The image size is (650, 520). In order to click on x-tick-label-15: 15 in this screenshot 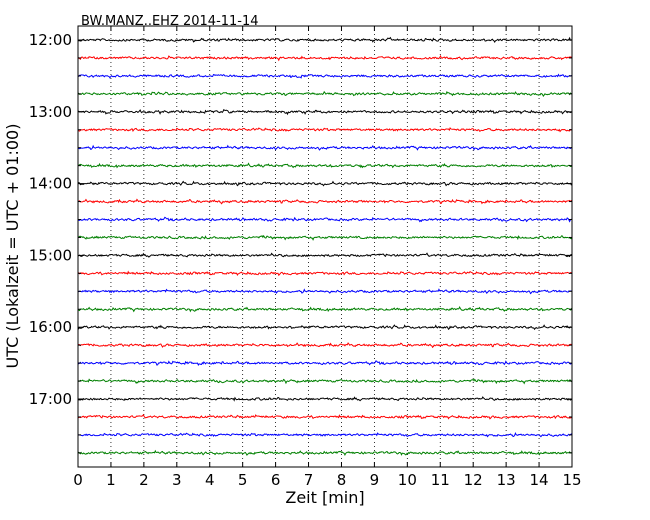, I will do `click(571, 480)`.